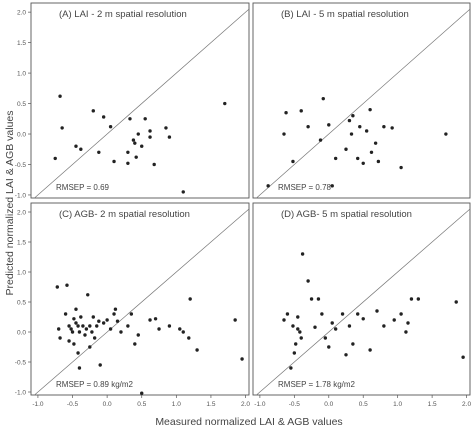 This screenshot has width=474, height=430. I want to click on panel-d-x-tick-label: -1.0, so click(260, 404).